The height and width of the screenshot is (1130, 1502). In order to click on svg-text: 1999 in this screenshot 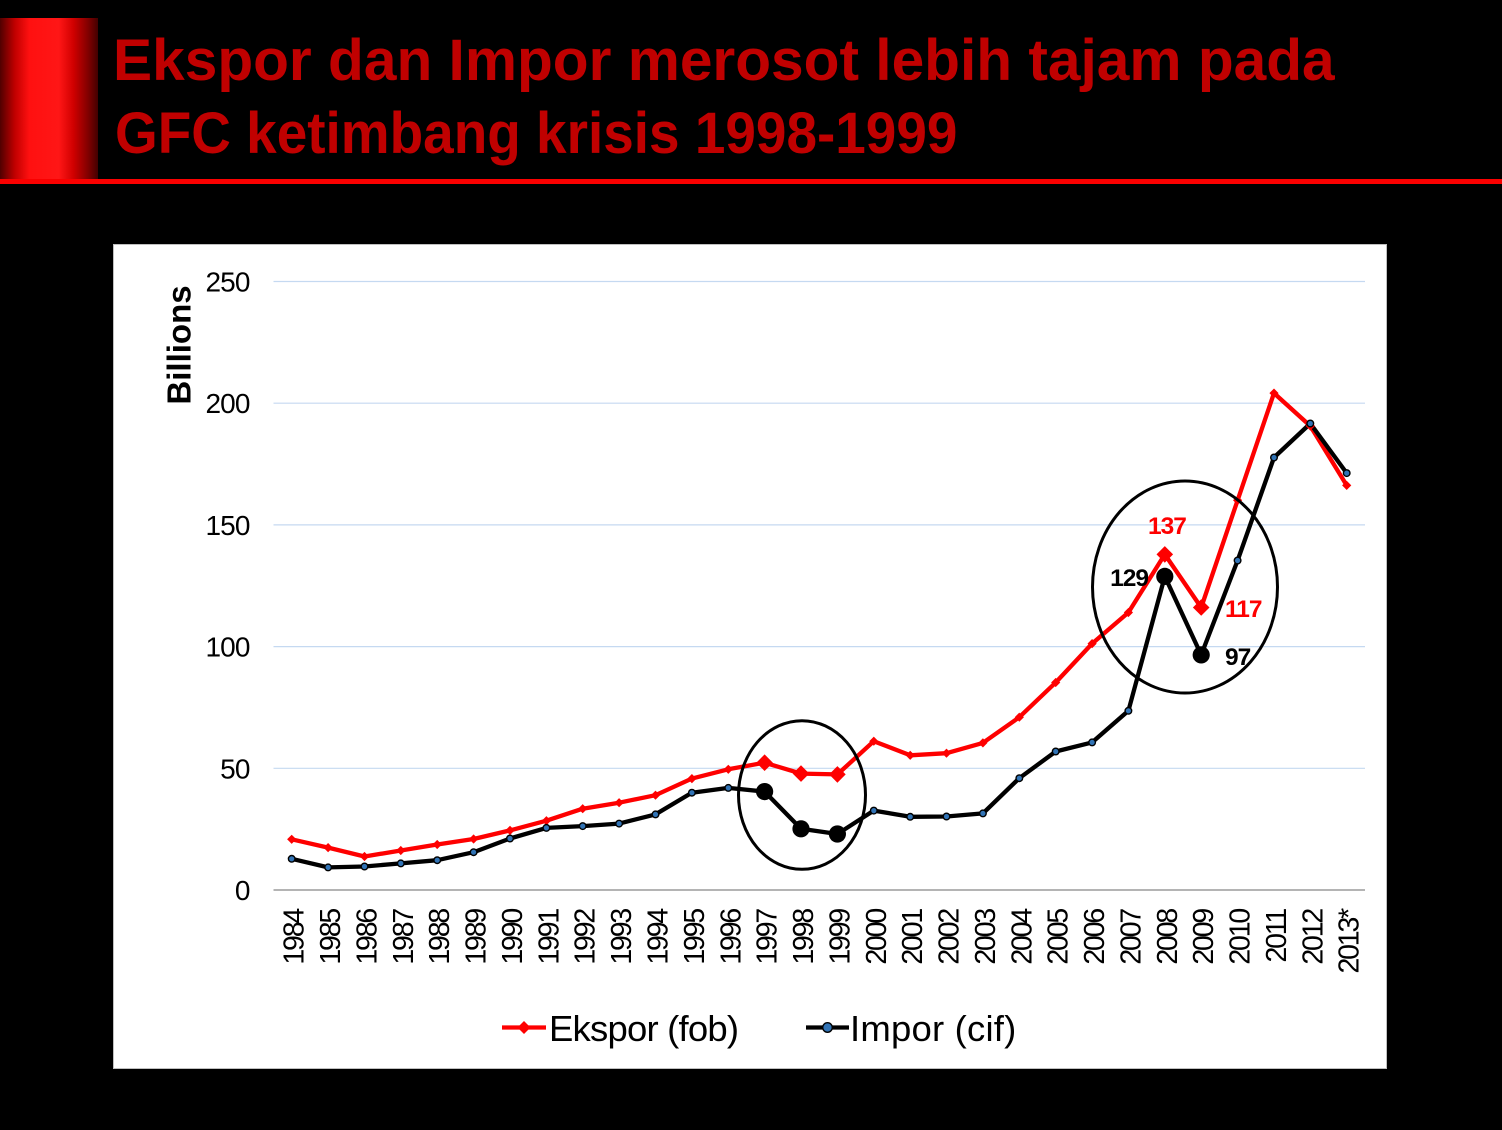, I will do `click(840, 937)`.